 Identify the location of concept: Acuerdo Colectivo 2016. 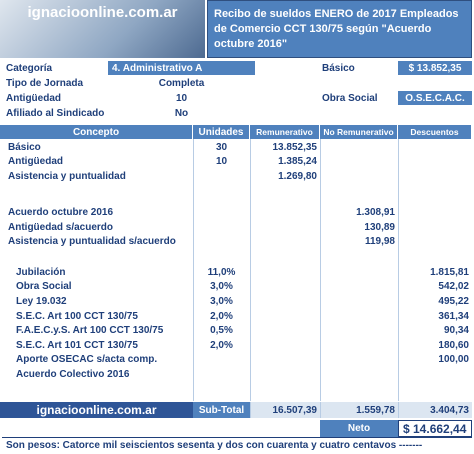
(73, 374).